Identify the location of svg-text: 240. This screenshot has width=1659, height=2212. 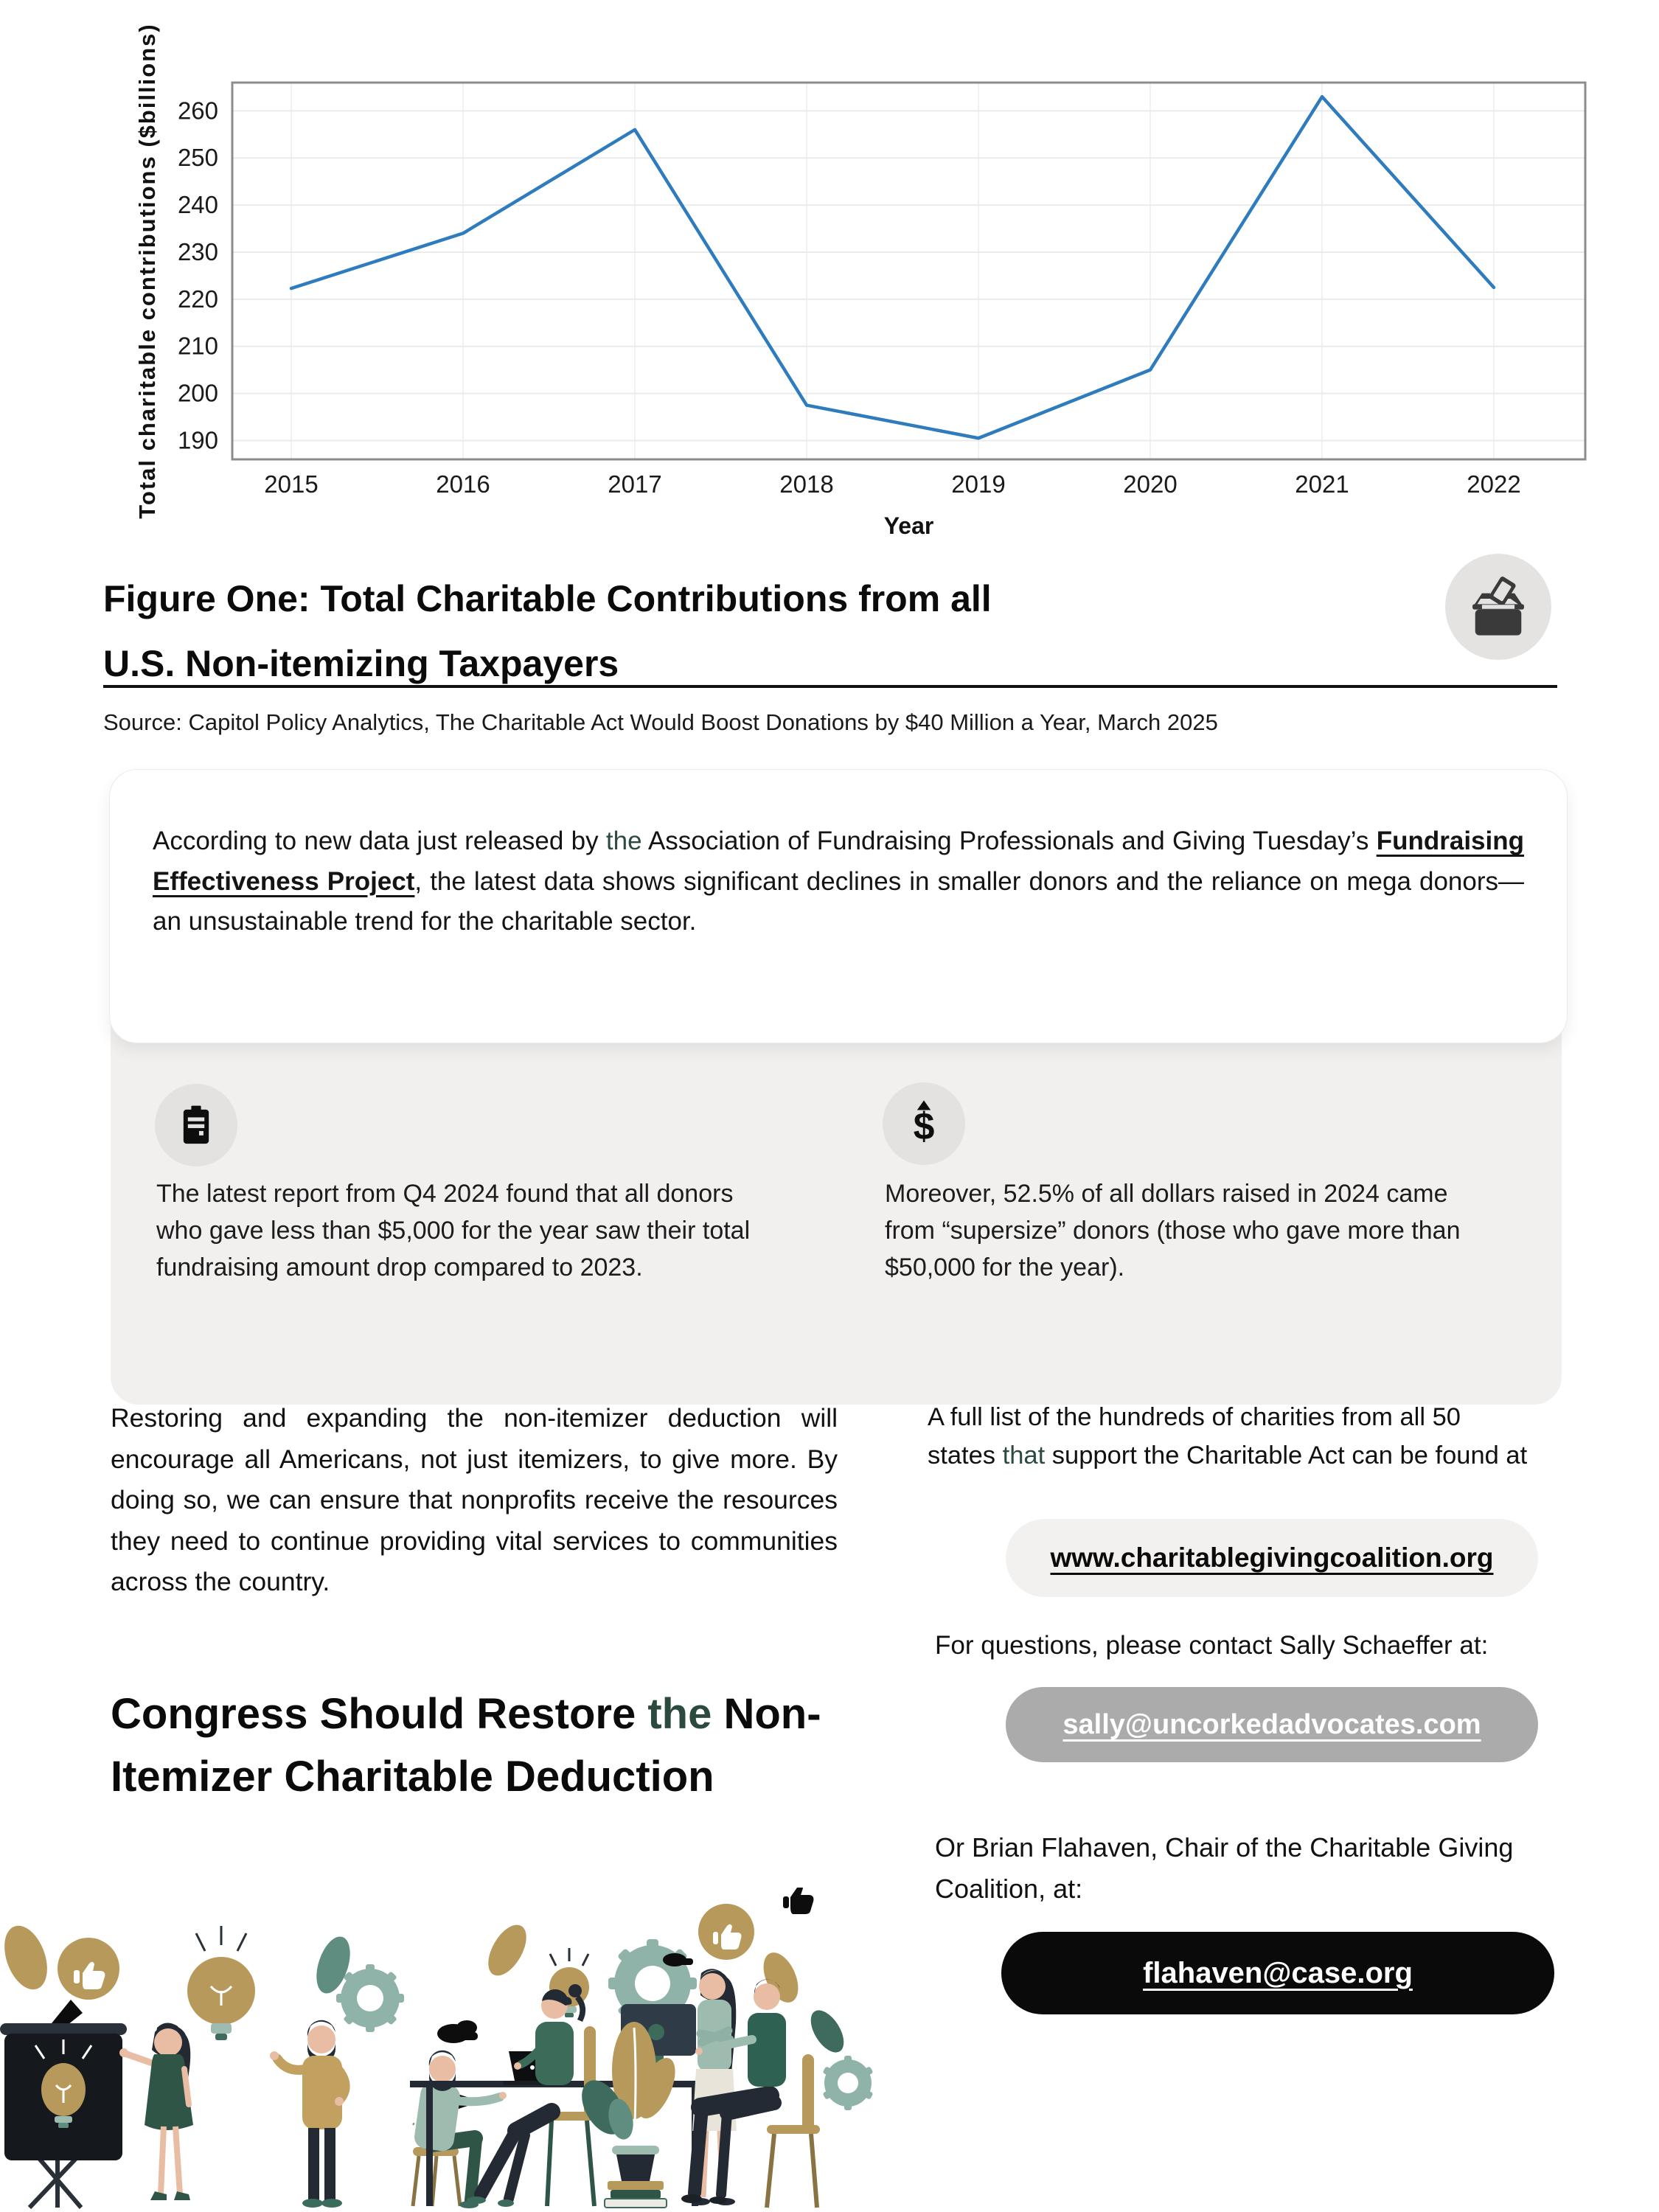
(198, 204).